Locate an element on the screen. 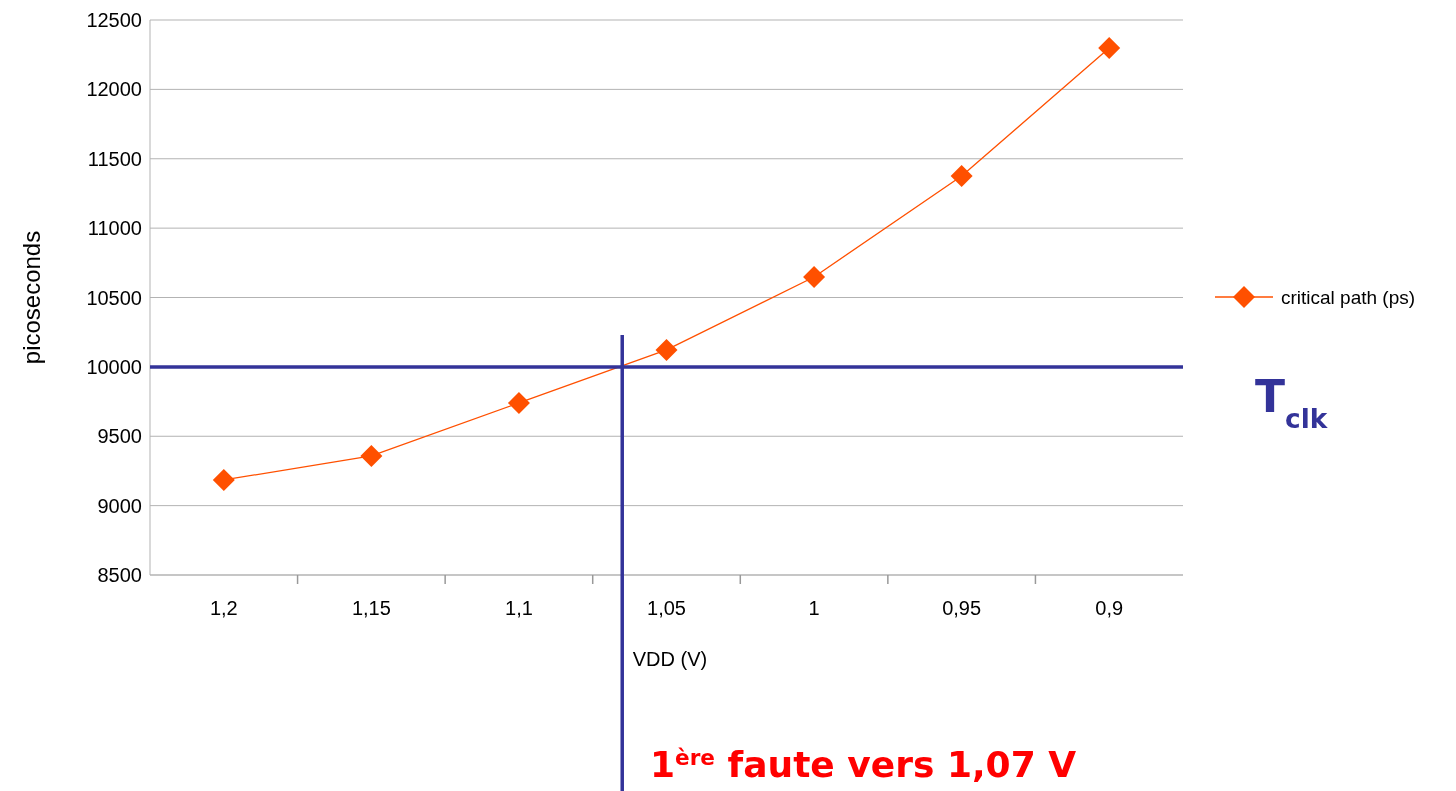  y-tick-label: 9500 is located at coordinates (119, 436).